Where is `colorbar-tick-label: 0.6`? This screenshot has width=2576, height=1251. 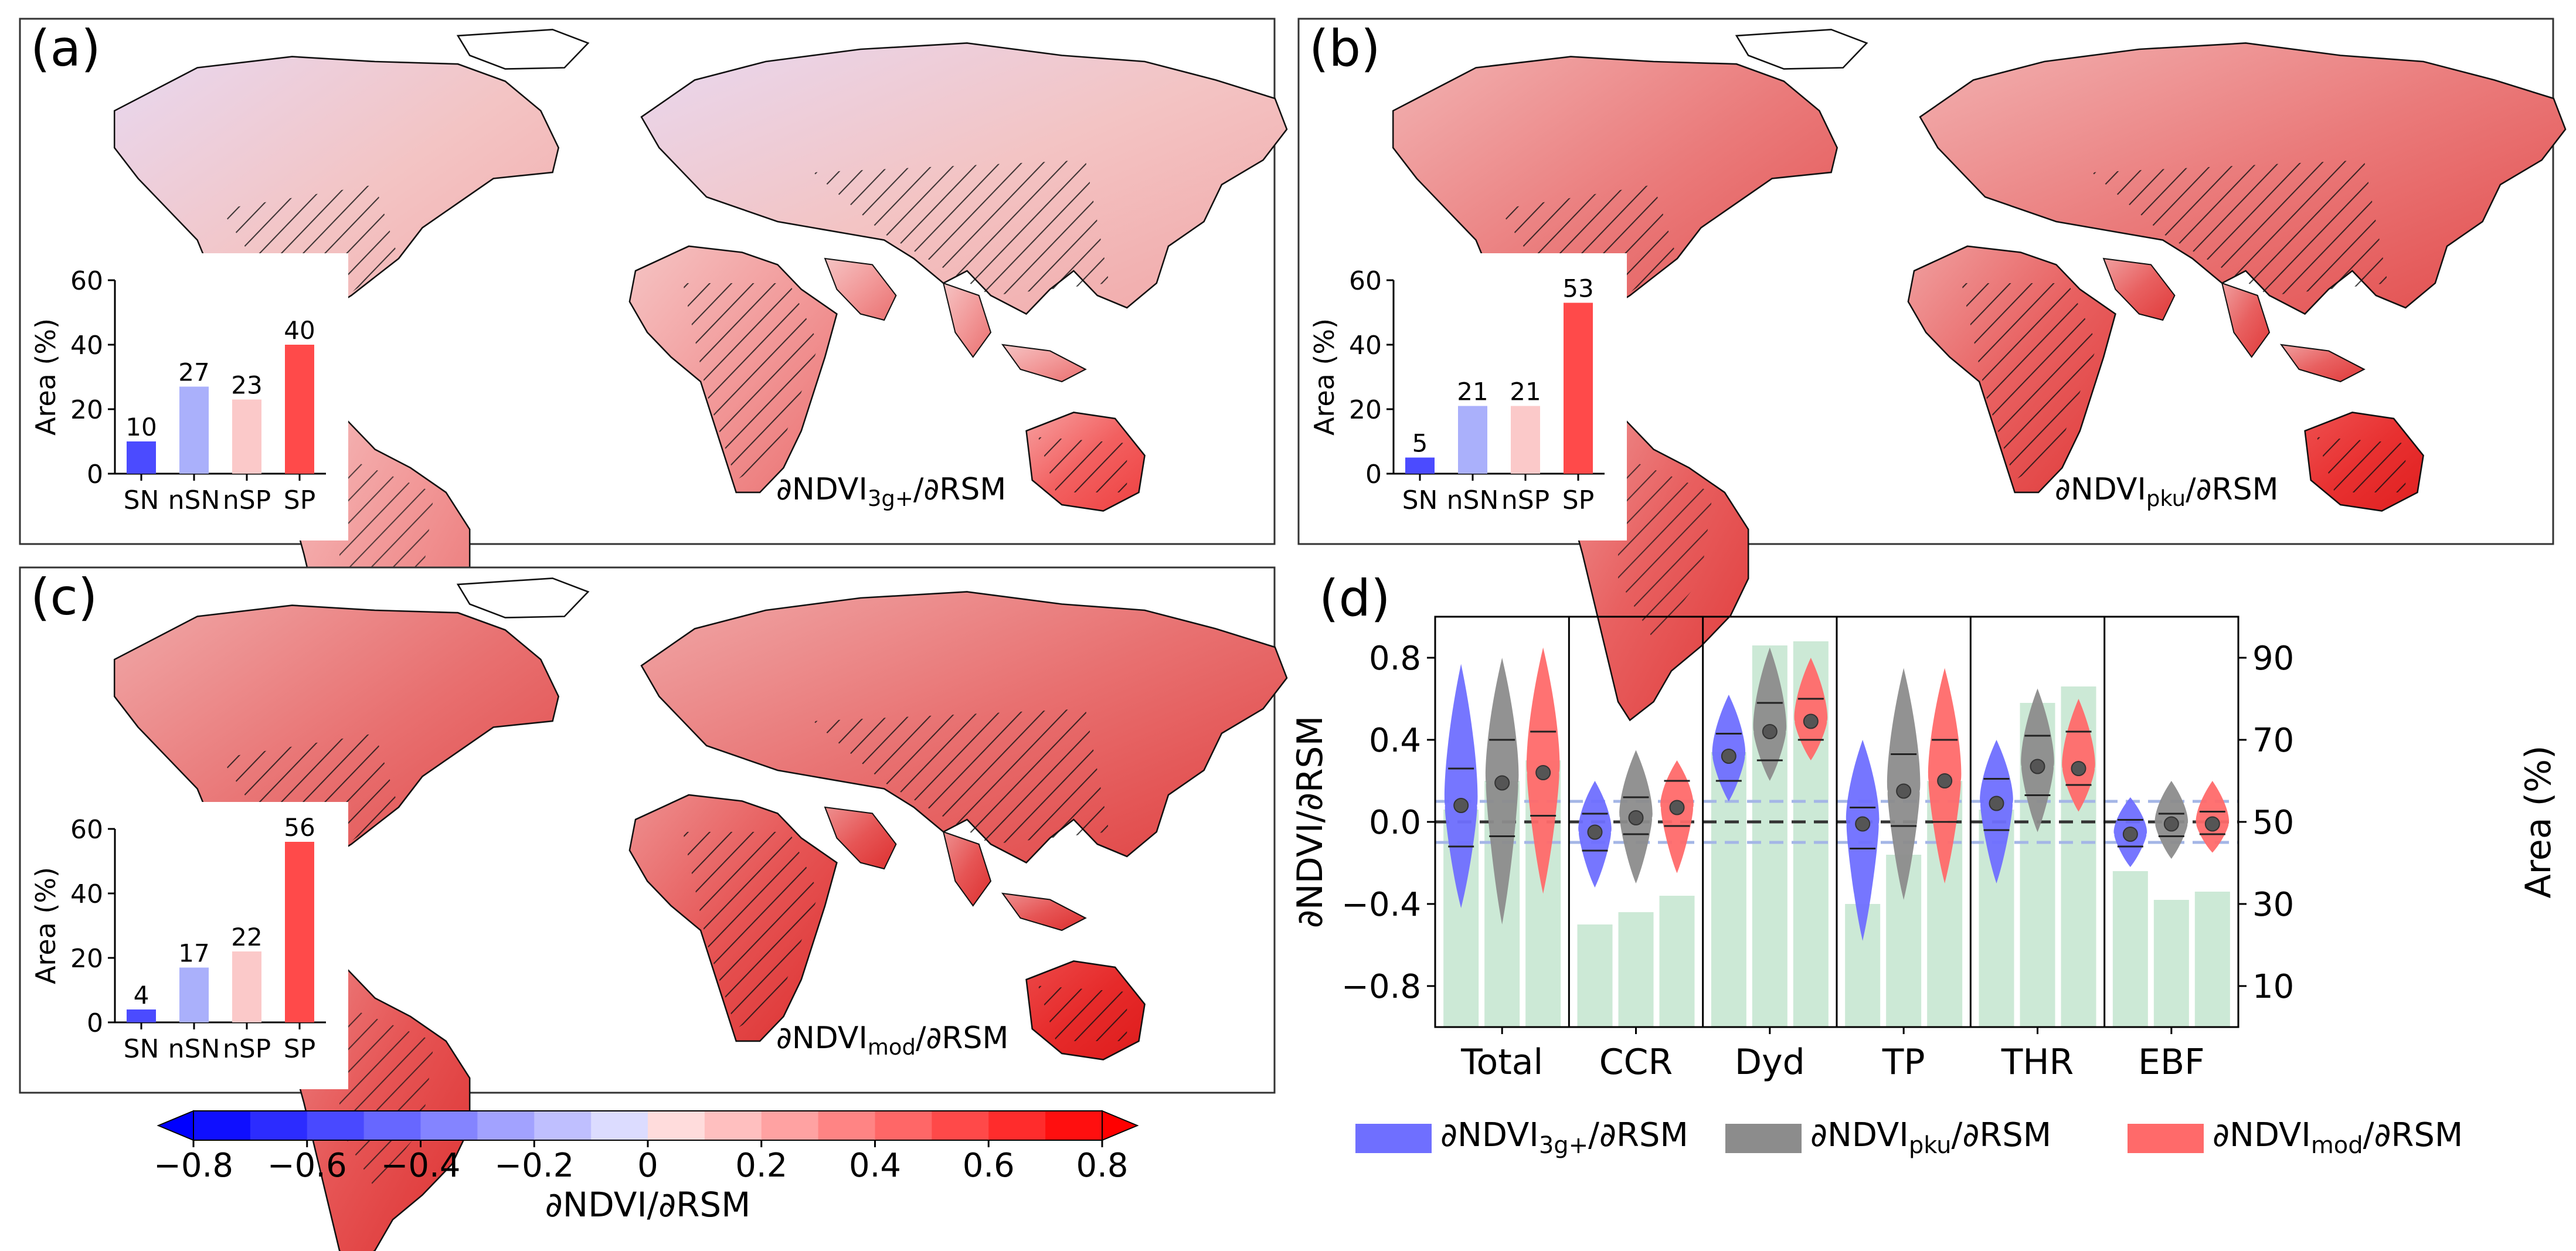
colorbar-tick-label: 0.6 is located at coordinates (989, 1166).